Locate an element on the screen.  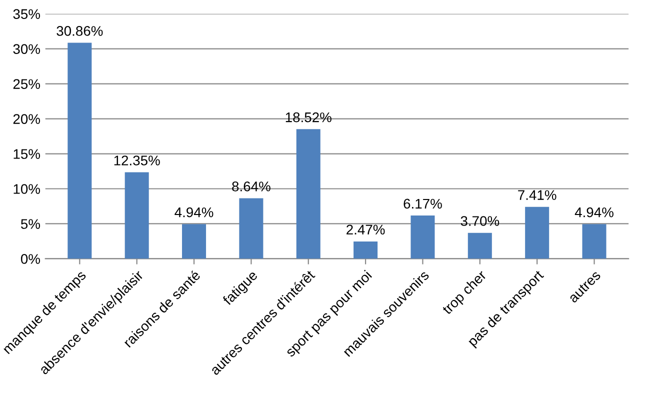
data-label: 6.17% is located at coordinates (423, 203).